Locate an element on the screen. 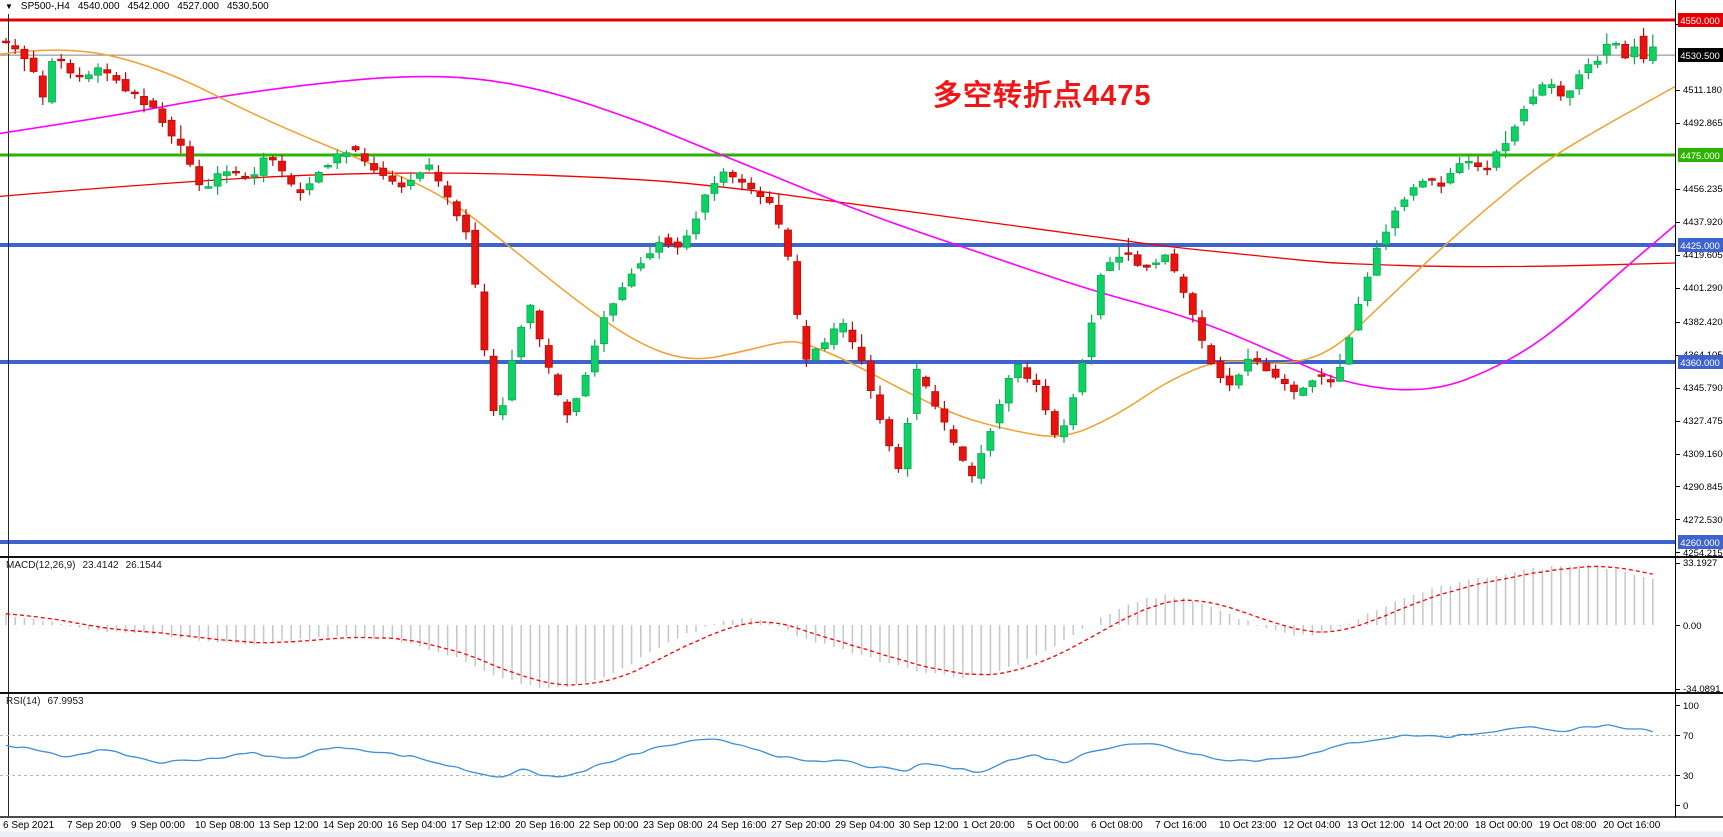  price-tick-label: 4254.215 is located at coordinates (1703, 553).